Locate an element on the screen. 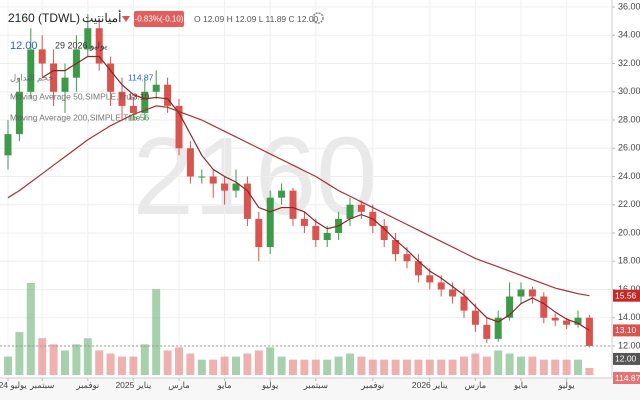  y-tick-label: 18.00 is located at coordinates (629, 261).